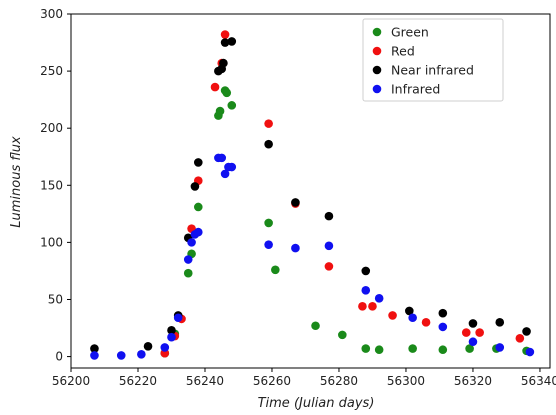  What do you see at coordinates (415, 89) in the screenshot?
I see `legend-label: Infrared` at bounding box center [415, 89].